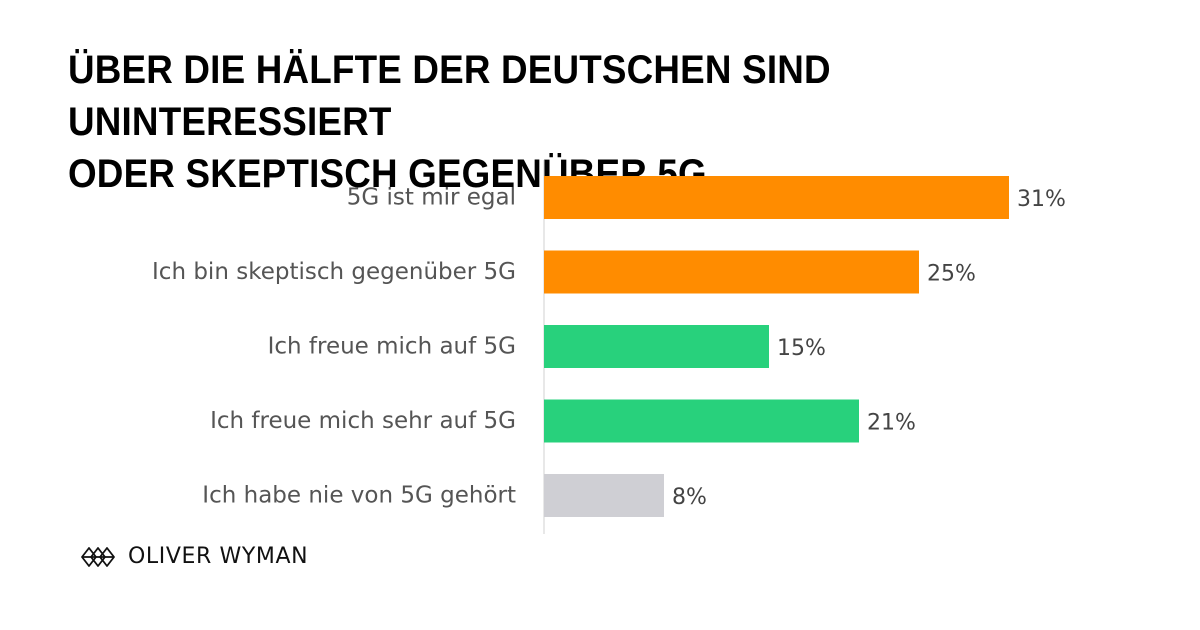 The height and width of the screenshot is (630, 1200). Describe the element at coordinates (359, 496) in the screenshot. I see `category-label: Ich habe nie von 5G gehört` at that location.